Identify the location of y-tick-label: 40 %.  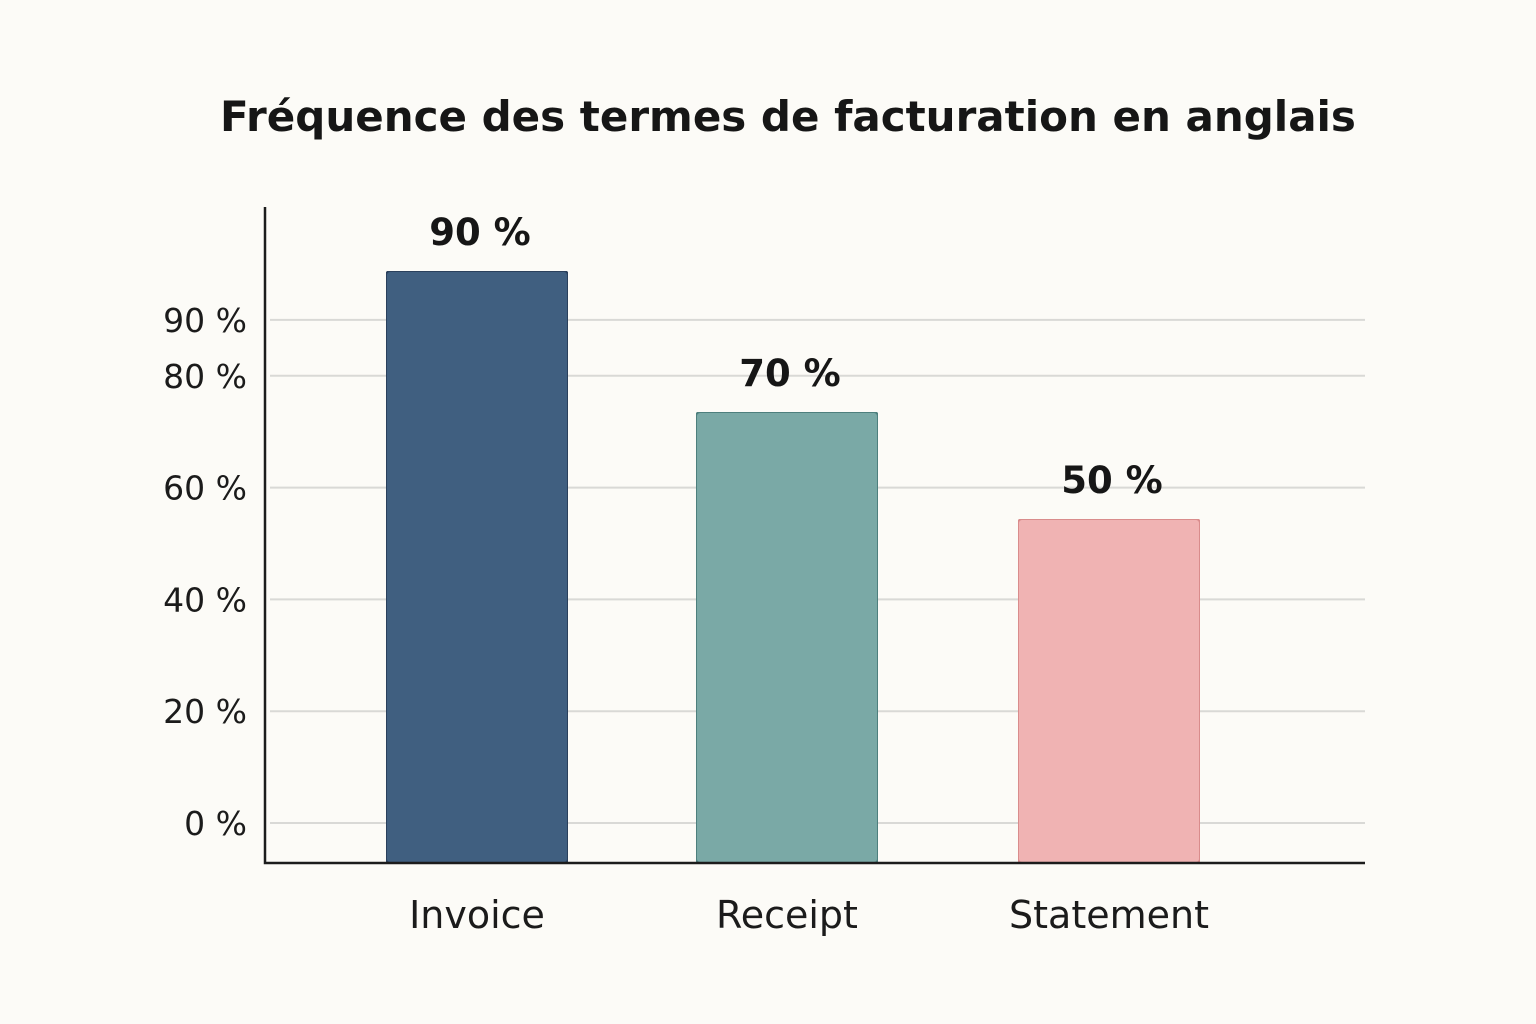
(205, 599).